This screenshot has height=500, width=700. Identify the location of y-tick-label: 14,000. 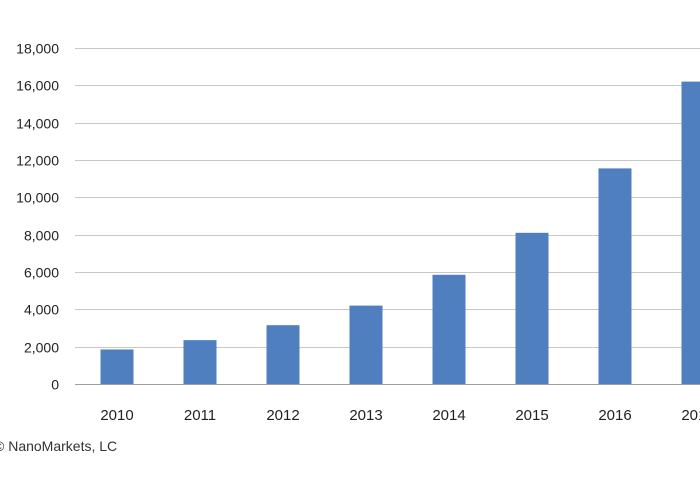
(37, 124).